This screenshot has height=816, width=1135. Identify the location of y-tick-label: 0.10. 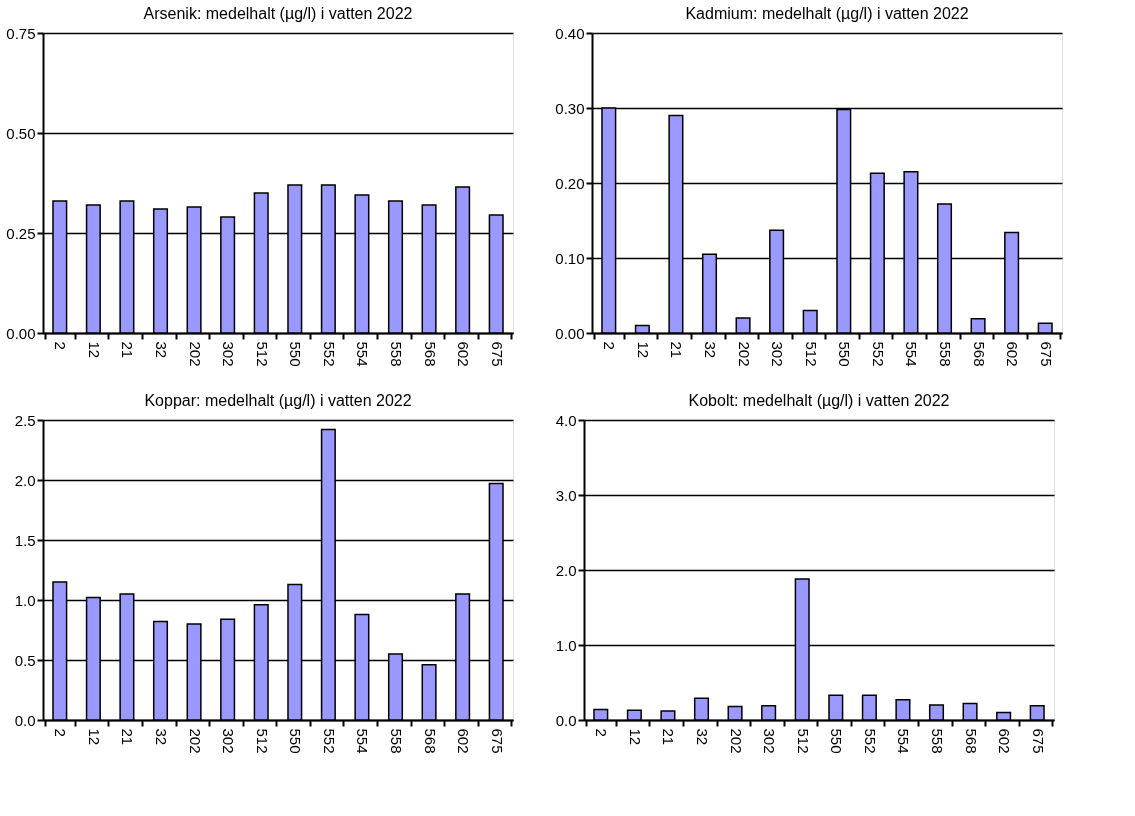
(570, 258).